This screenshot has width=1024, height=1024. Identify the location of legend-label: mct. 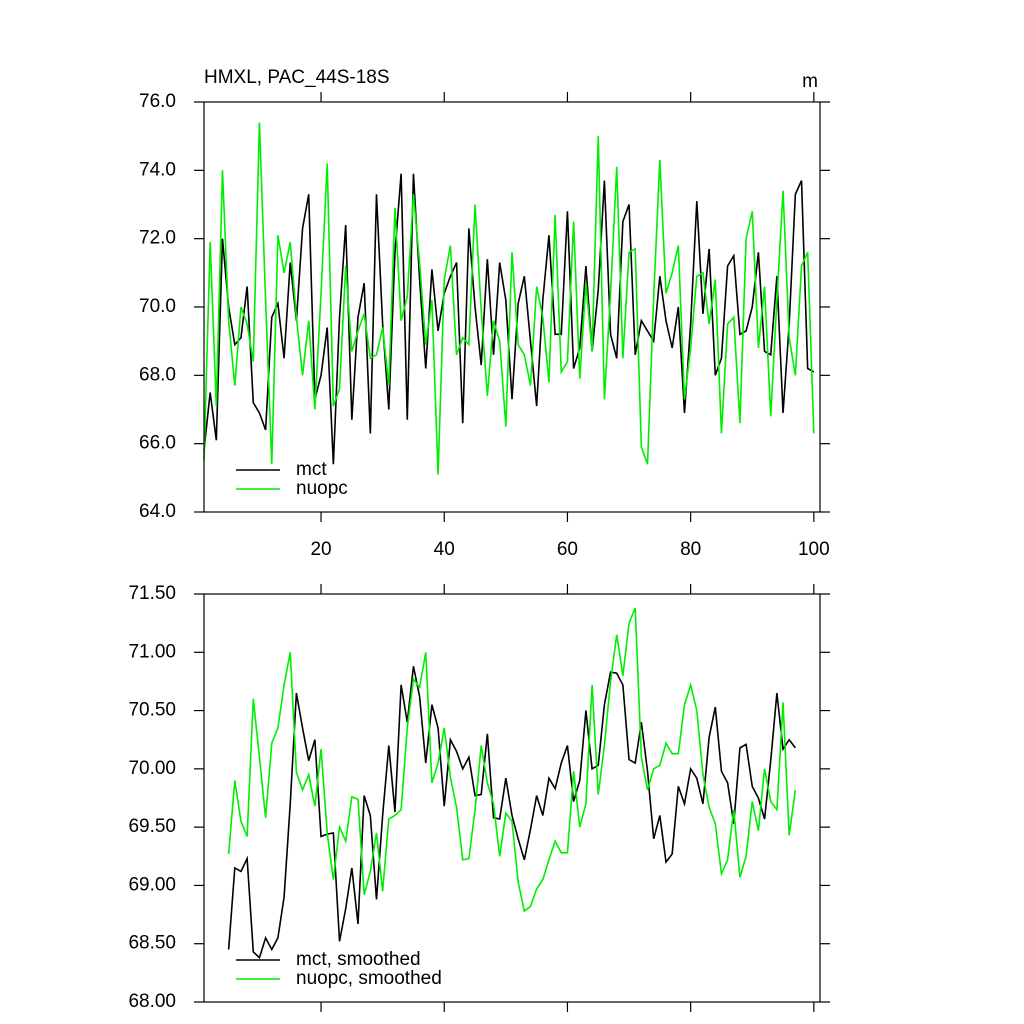
(311, 469).